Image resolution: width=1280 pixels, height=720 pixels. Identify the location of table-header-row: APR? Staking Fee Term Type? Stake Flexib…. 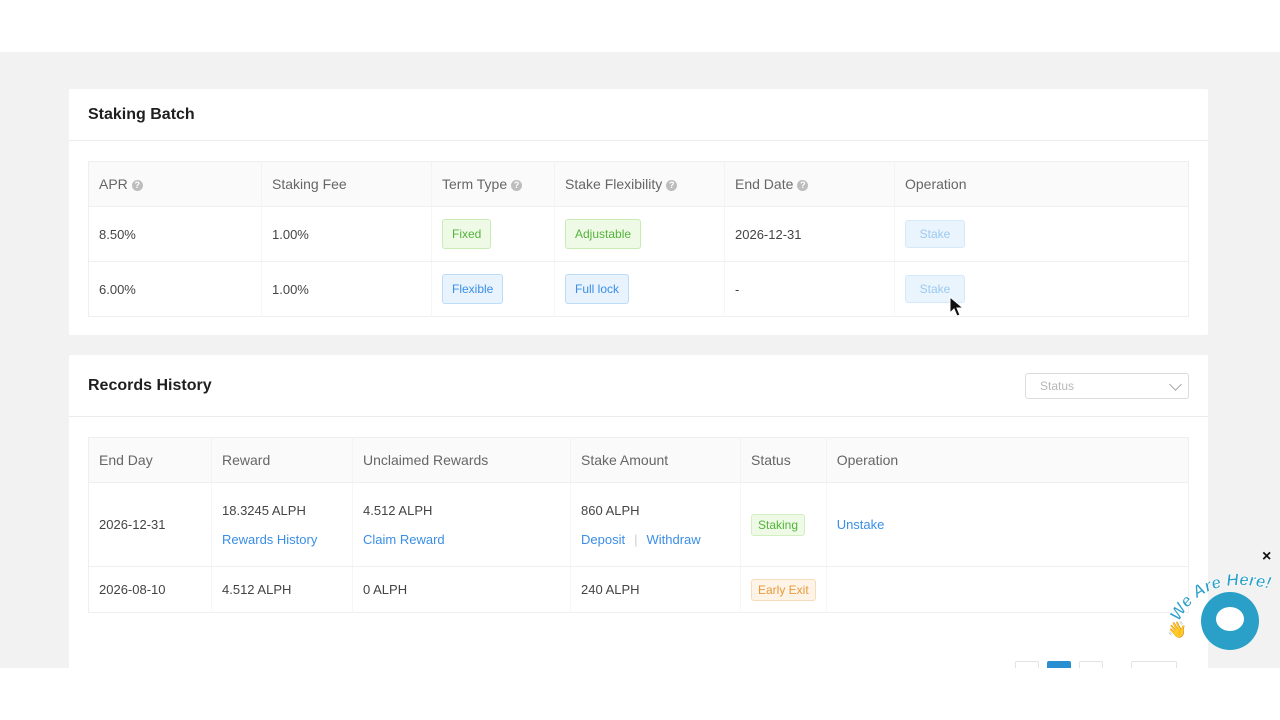
(638, 184).